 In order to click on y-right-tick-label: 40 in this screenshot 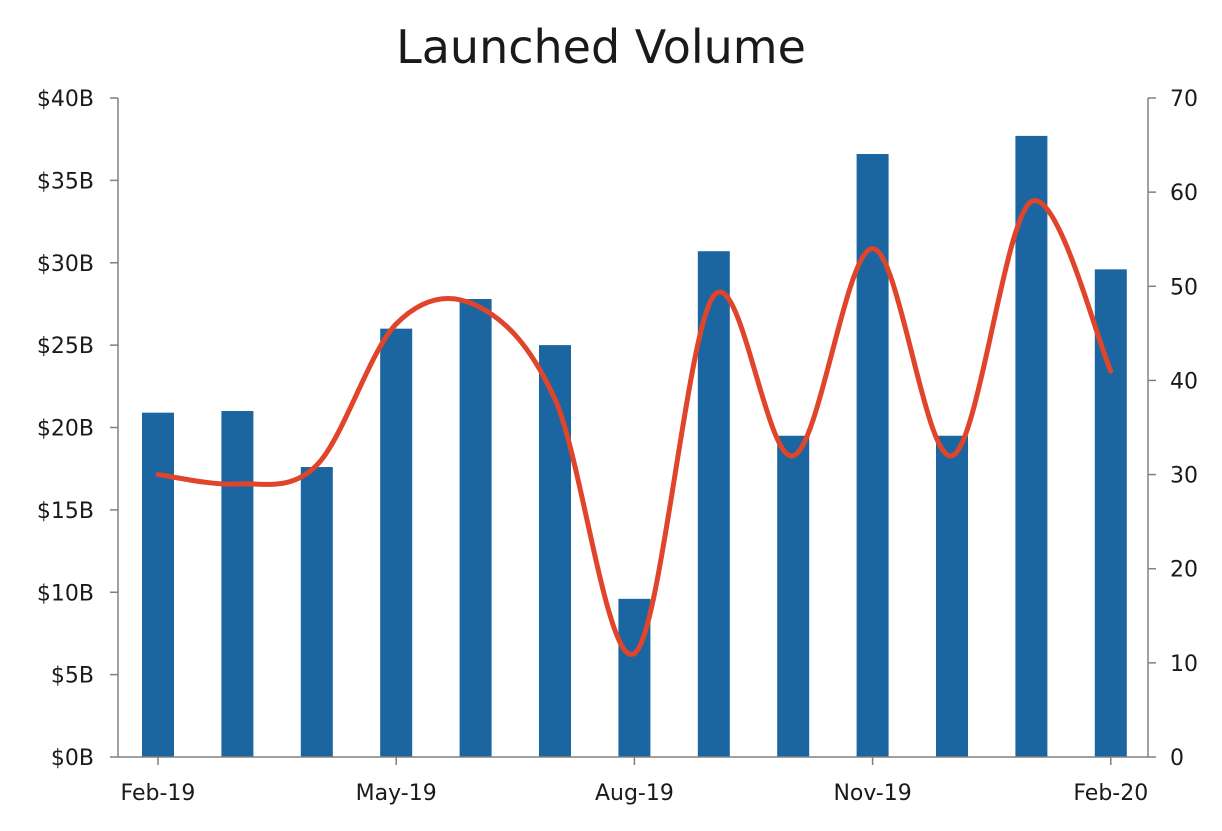, I will do `click(1184, 381)`.